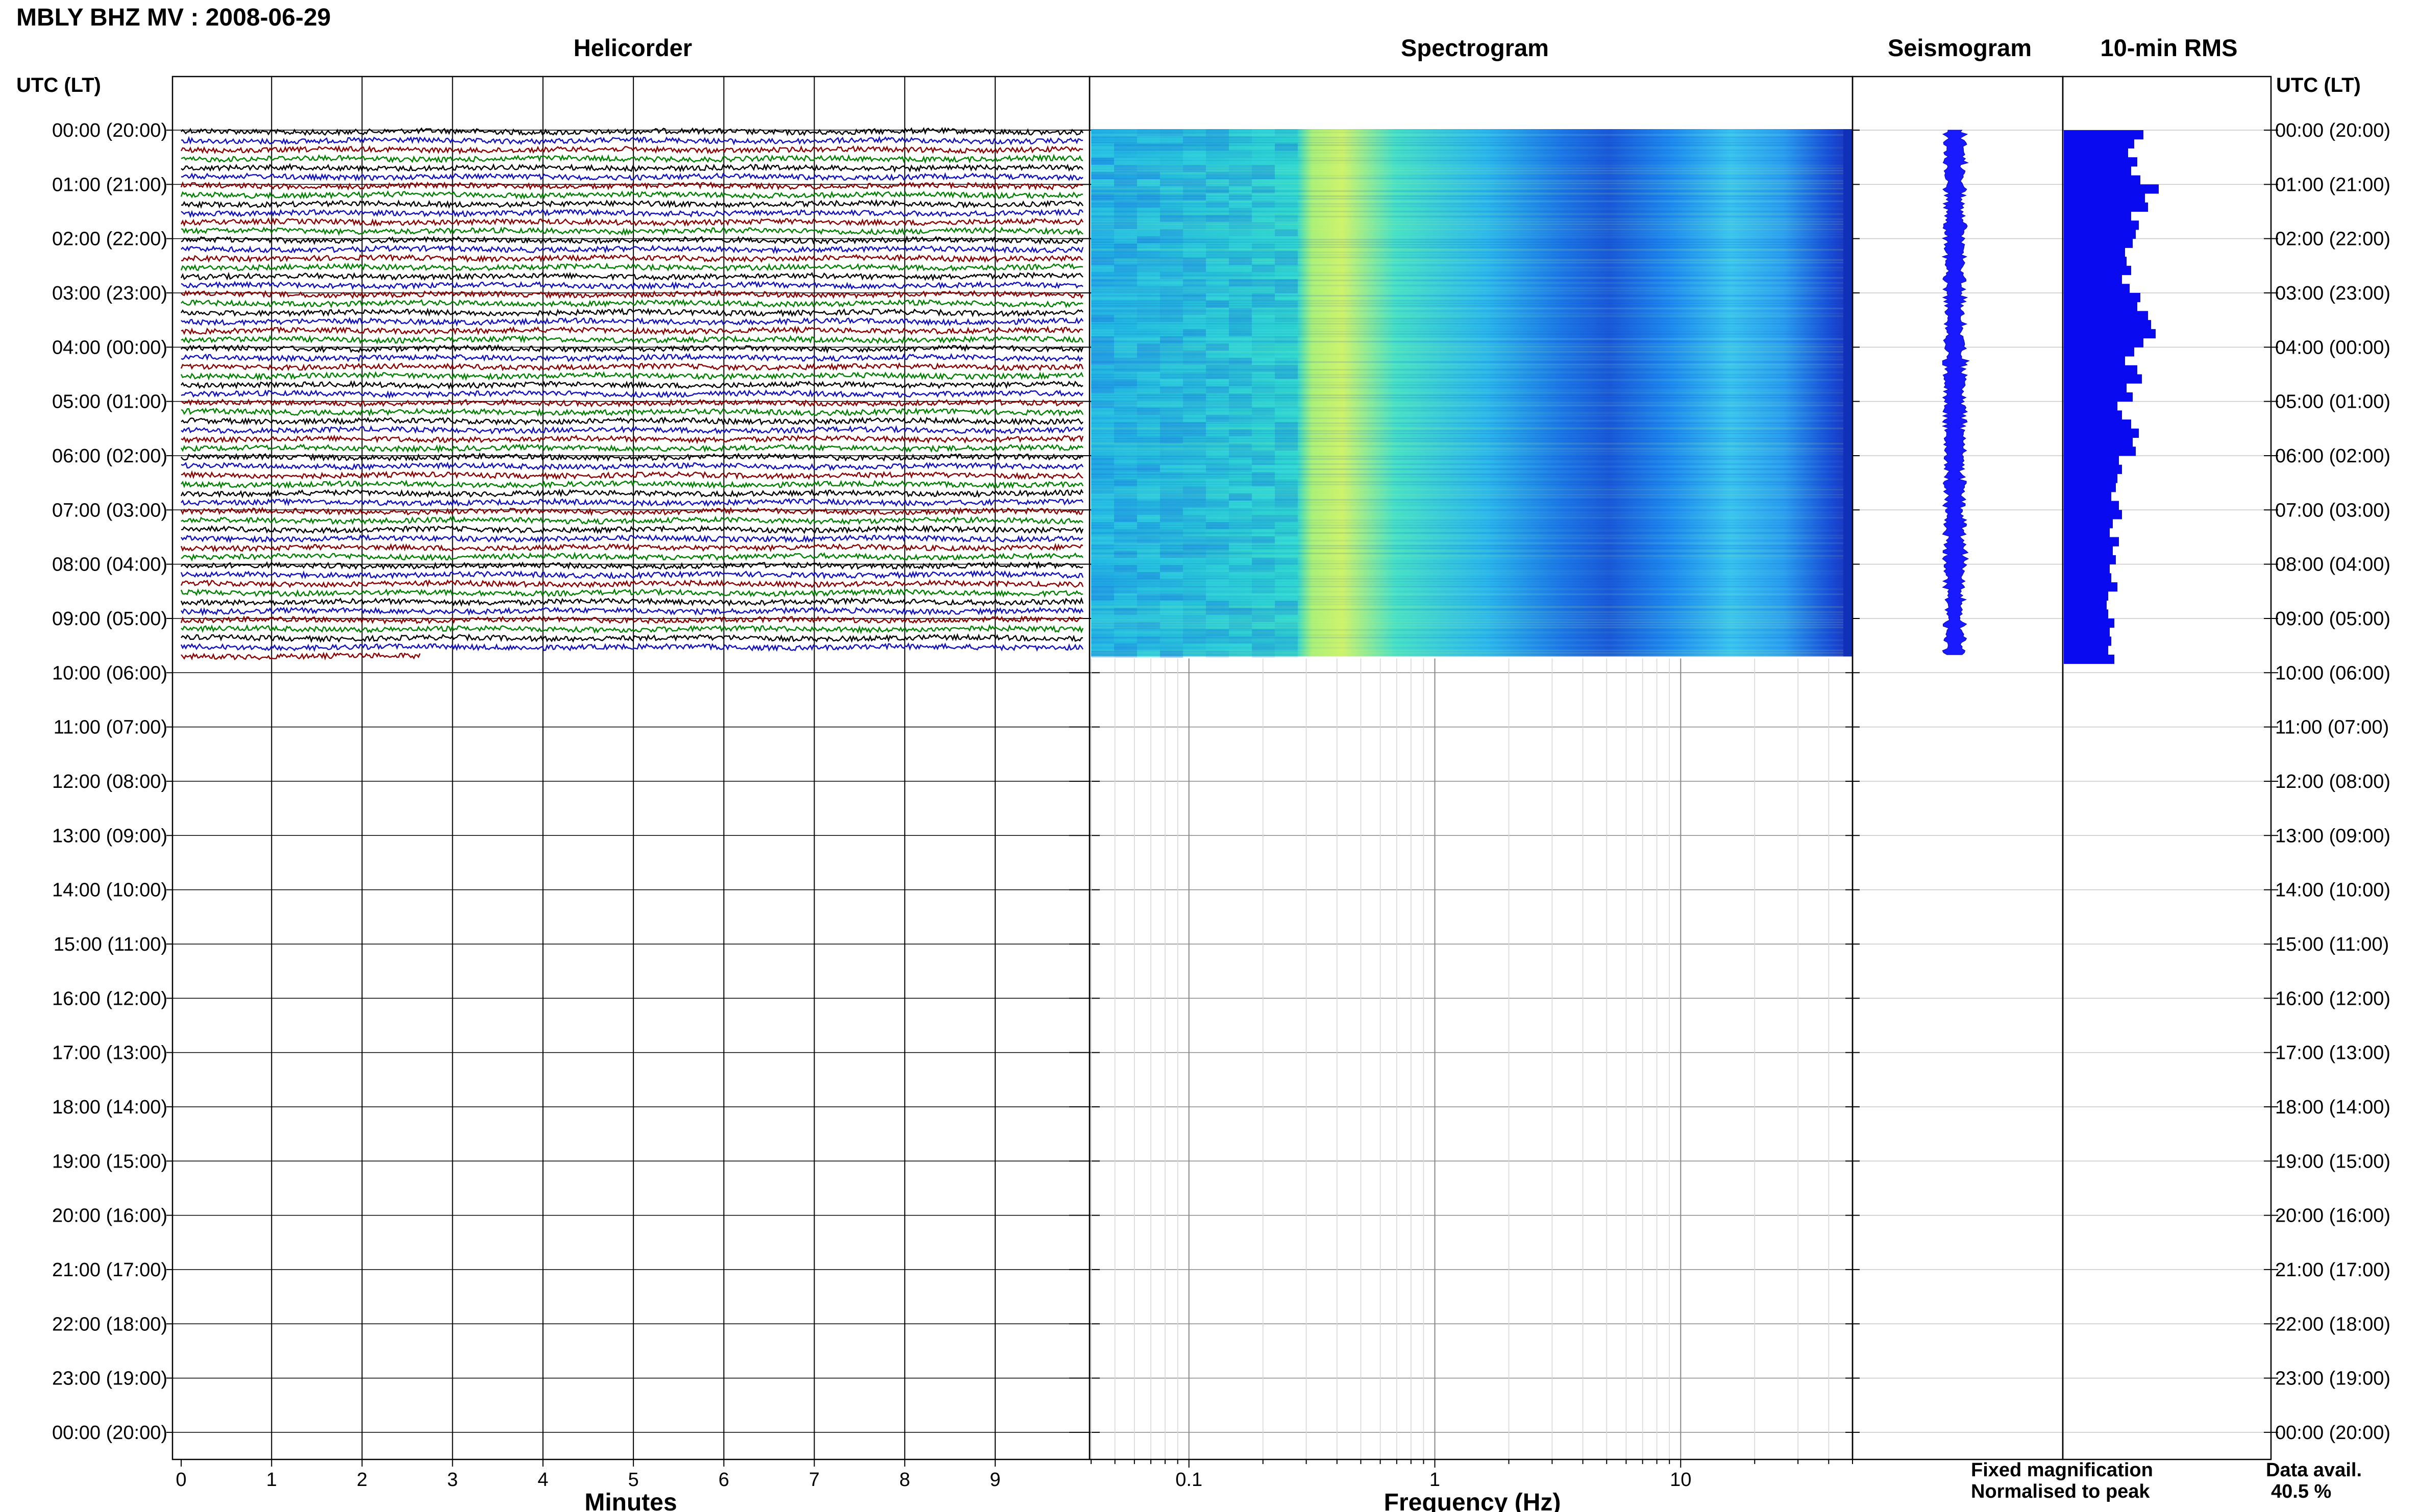 The height and width of the screenshot is (1512, 2419). Describe the element at coordinates (2111, 397) in the screenshot. I see `rms-plot` at that location.